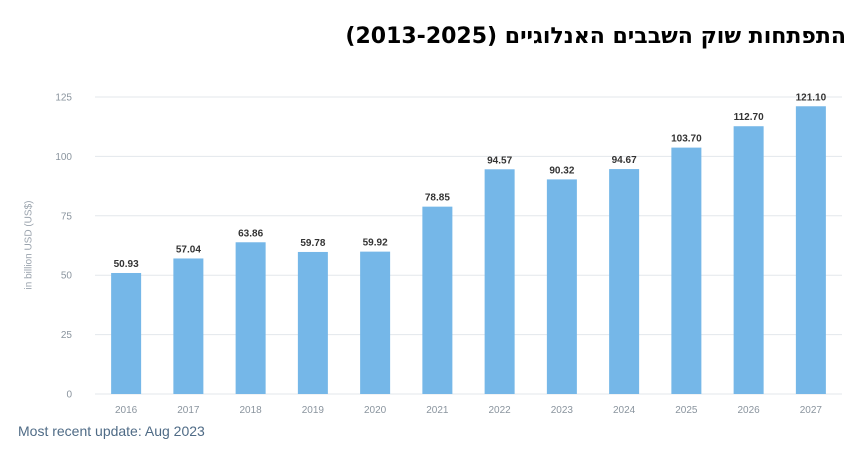  What do you see at coordinates (500, 410) in the screenshot?
I see `x-tick-label: 2022` at bounding box center [500, 410].